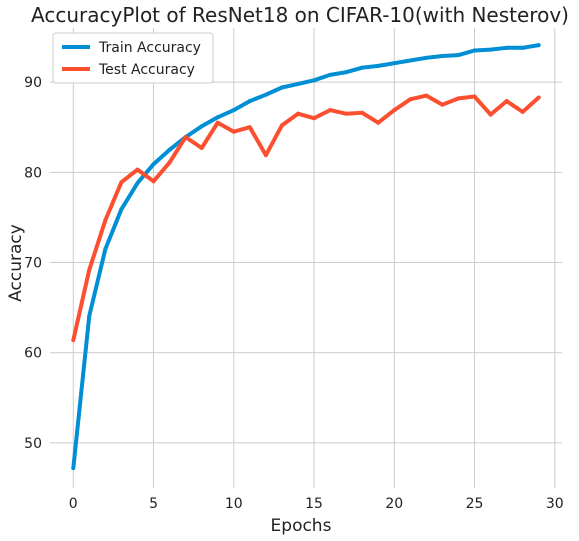 This screenshot has width=579, height=541. Describe the element at coordinates (33, 173) in the screenshot. I see `y-tick-label: 80` at that location.